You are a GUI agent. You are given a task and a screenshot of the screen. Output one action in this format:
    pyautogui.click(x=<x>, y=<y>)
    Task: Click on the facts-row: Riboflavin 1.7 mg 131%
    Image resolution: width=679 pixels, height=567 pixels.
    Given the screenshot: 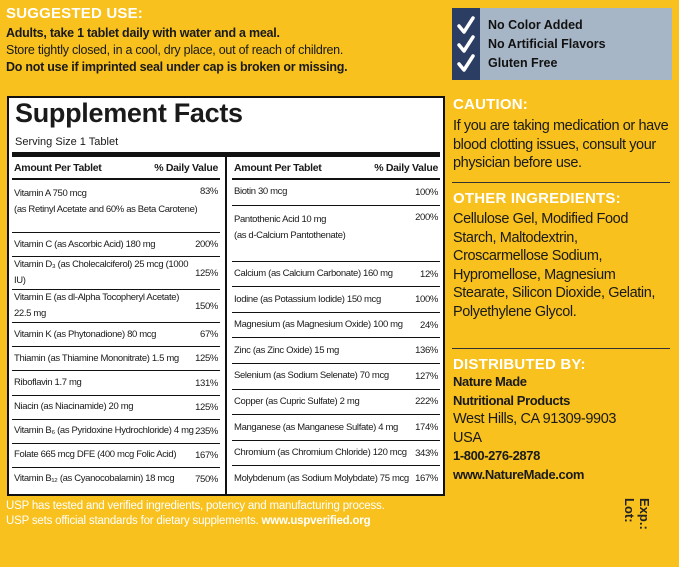 What is the action you would take?
    pyautogui.click(x=116, y=383)
    